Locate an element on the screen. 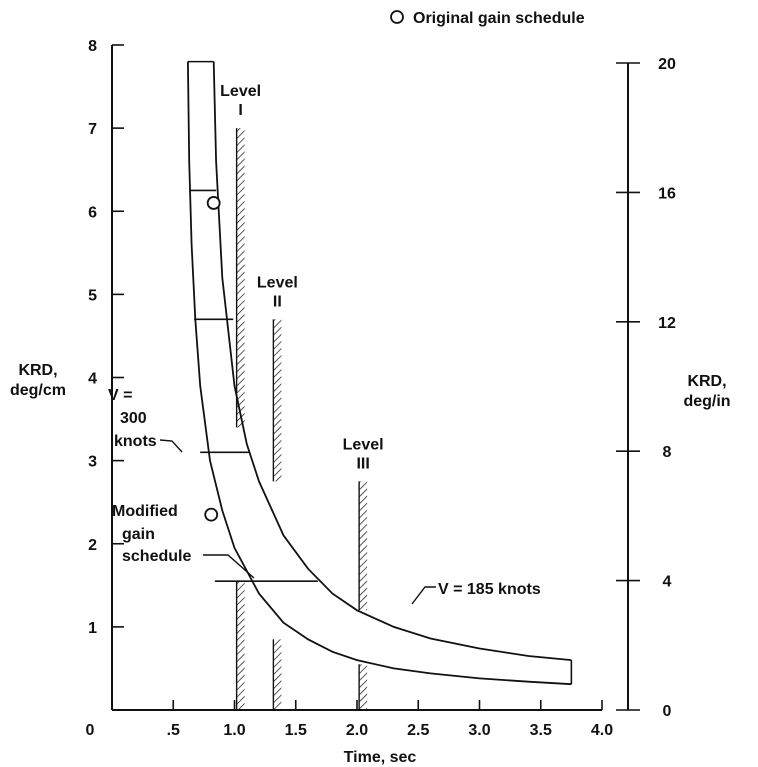 The height and width of the screenshot is (767, 758). y-left-tick-label: 5 is located at coordinates (92, 295).